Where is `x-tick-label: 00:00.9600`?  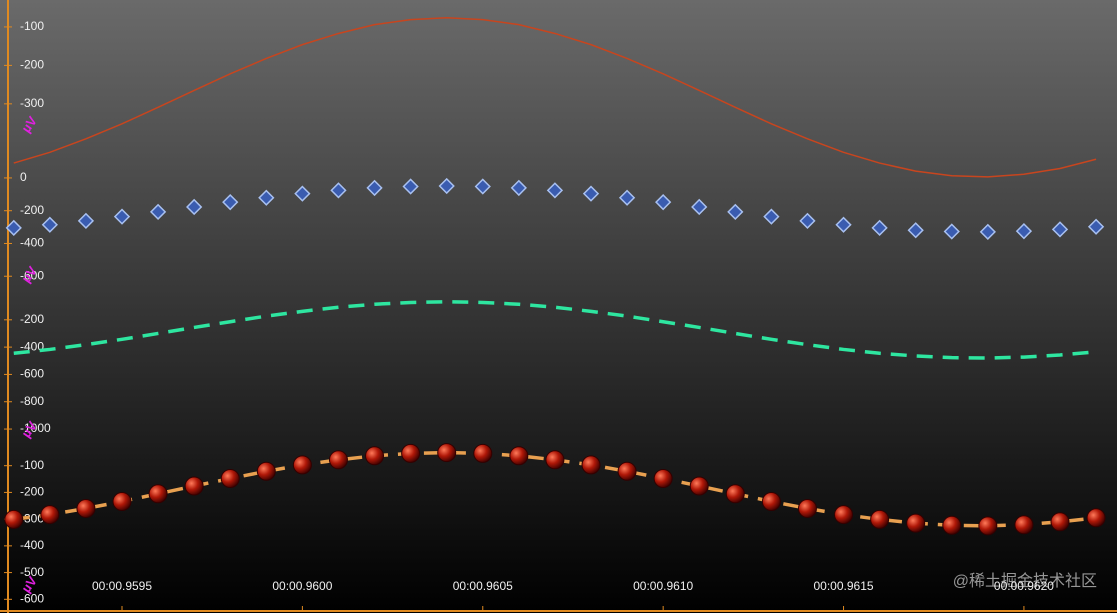 x-tick-label: 00:00.9600 is located at coordinates (302, 586).